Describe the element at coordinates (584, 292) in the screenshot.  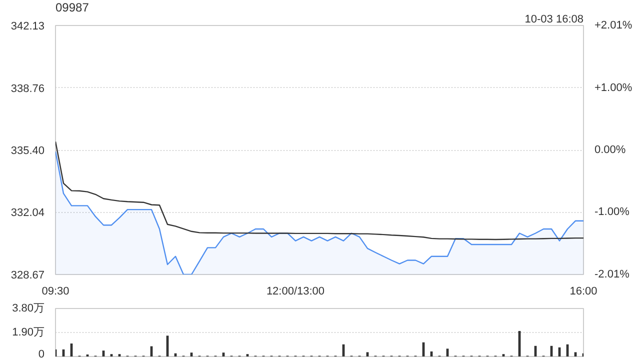
I see `x-tick-label: 16:00` at that location.